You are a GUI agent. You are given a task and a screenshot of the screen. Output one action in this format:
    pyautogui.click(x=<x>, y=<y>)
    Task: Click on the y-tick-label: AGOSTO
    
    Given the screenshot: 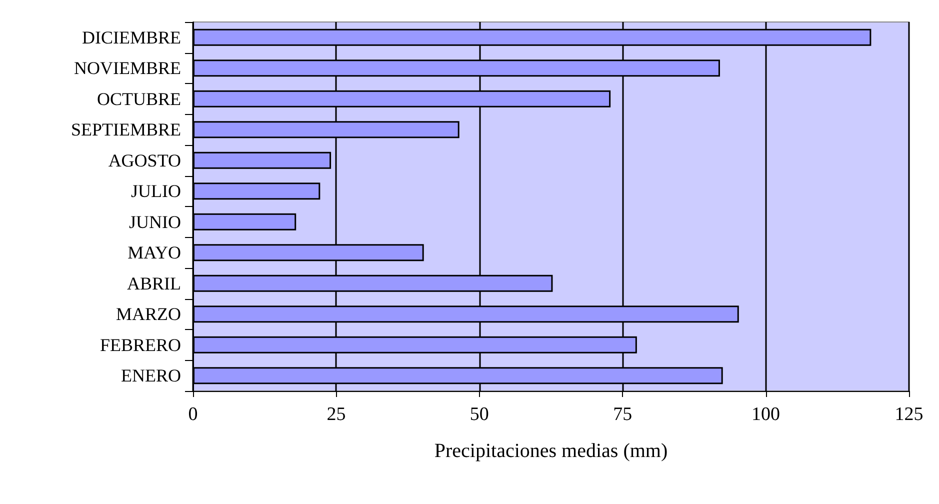 What is the action you would take?
    pyautogui.click(x=144, y=160)
    